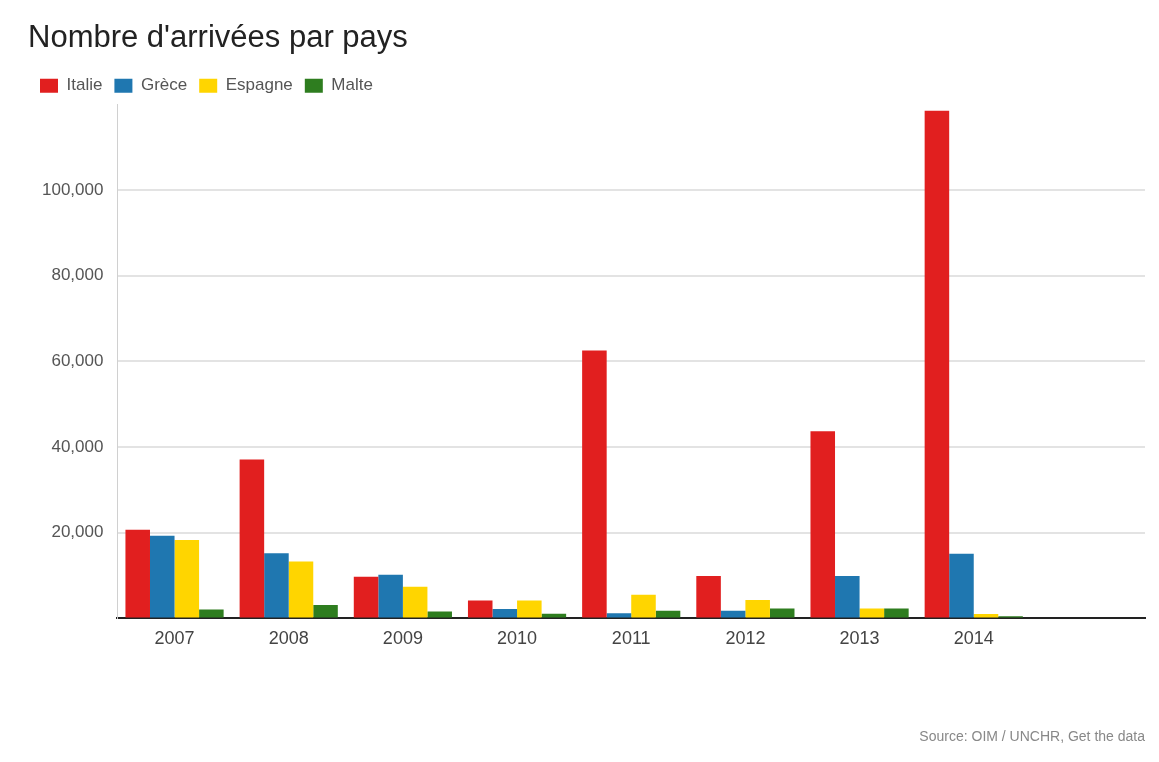  What do you see at coordinates (517, 638) in the screenshot?
I see `x-tick-label: 2010` at bounding box center [517, 638].